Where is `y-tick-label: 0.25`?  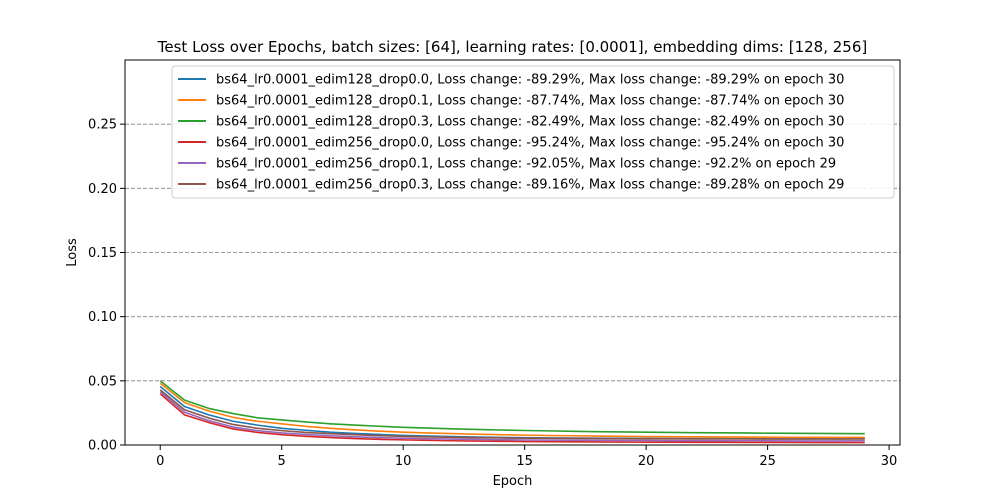
y-tick-label: 0.25 is located at coordinates (102, 125).